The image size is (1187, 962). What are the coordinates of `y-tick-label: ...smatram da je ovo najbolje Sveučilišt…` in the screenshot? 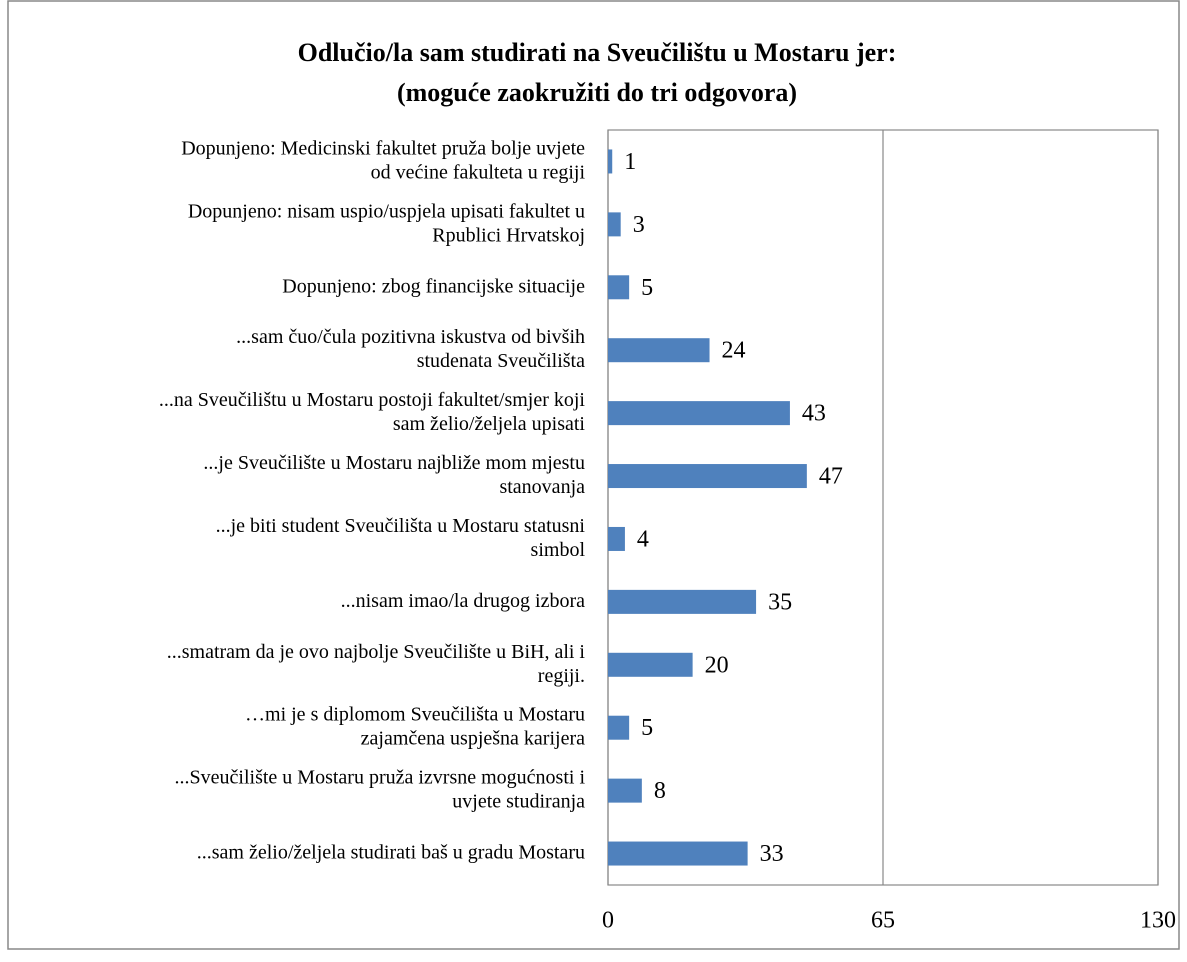 It's located at (376, 663).